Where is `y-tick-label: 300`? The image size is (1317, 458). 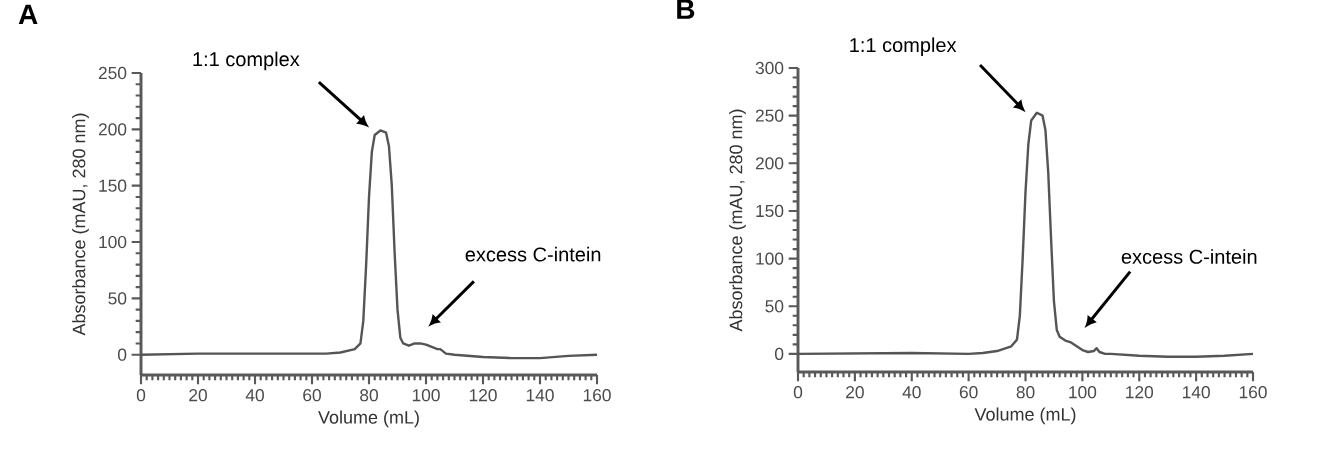 y-tick-label: 300 is located at coordinates (769, 68).